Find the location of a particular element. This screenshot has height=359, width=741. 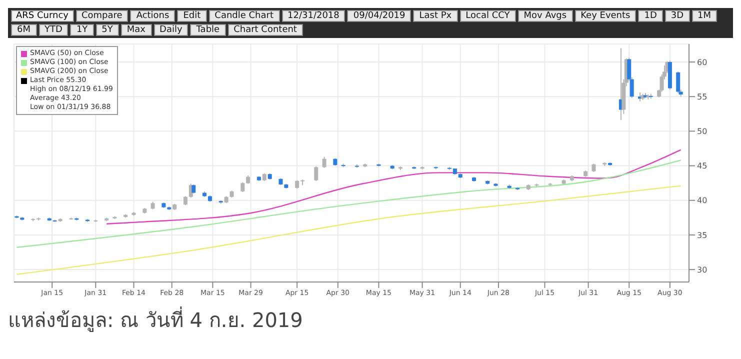

y-tick-label: 50 is located at coordinates (702, 131).